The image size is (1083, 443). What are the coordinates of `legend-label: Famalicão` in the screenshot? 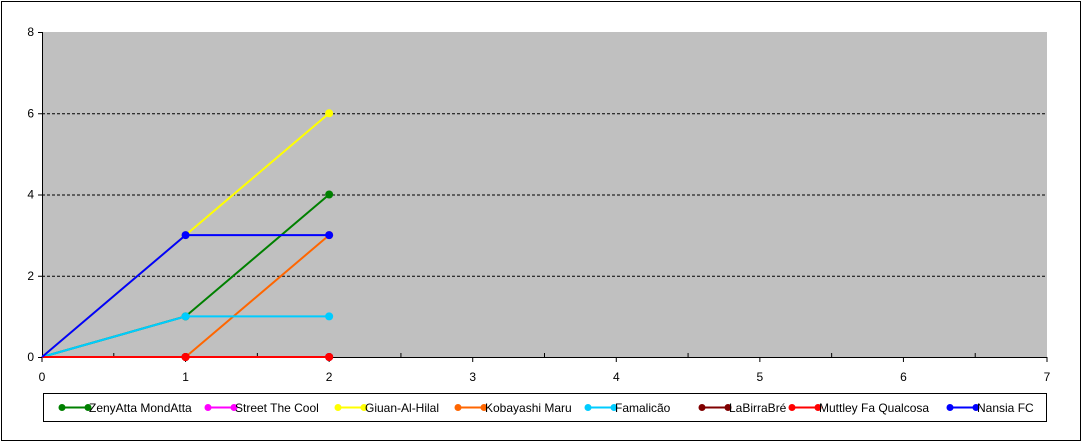 It's located at (643, 408).